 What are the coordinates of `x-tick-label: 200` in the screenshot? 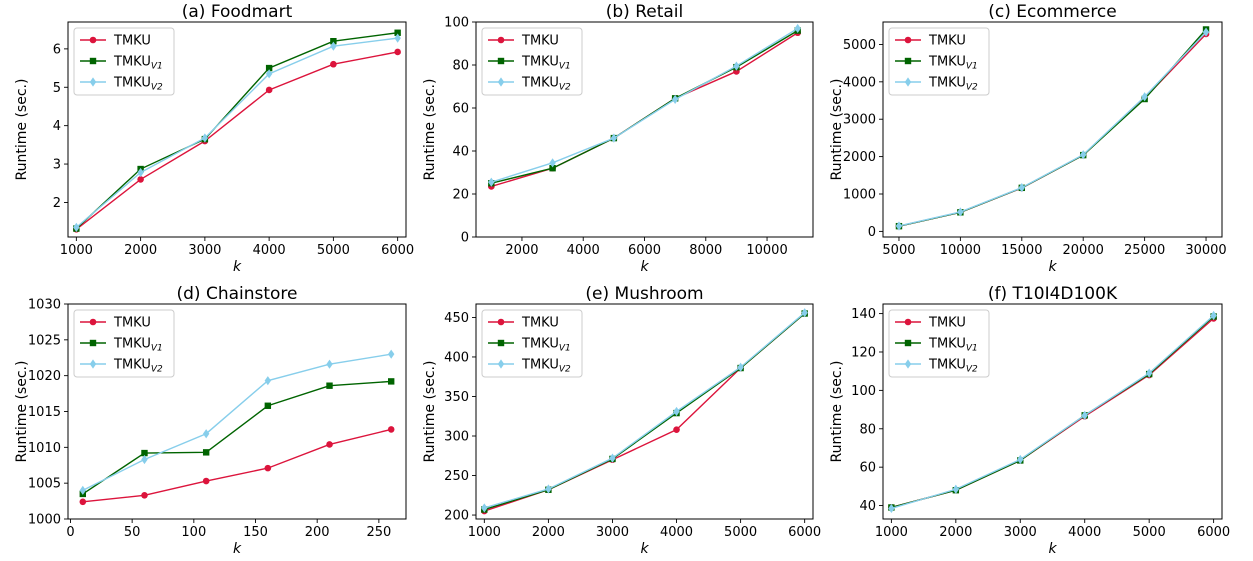 It's located at (317, 532).